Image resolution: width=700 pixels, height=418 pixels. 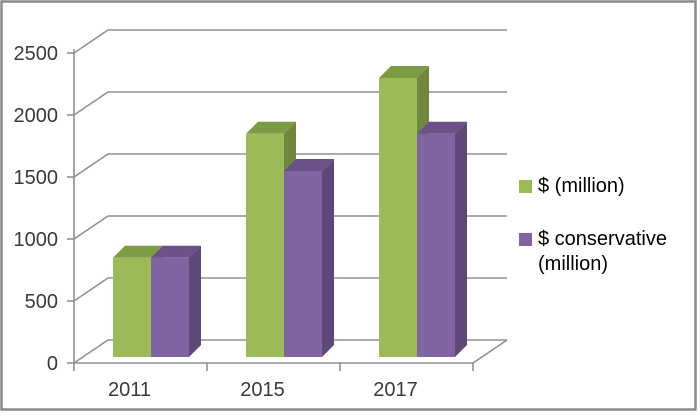 I want to click on bar-2017-million-top, so click(x=404, y=72).